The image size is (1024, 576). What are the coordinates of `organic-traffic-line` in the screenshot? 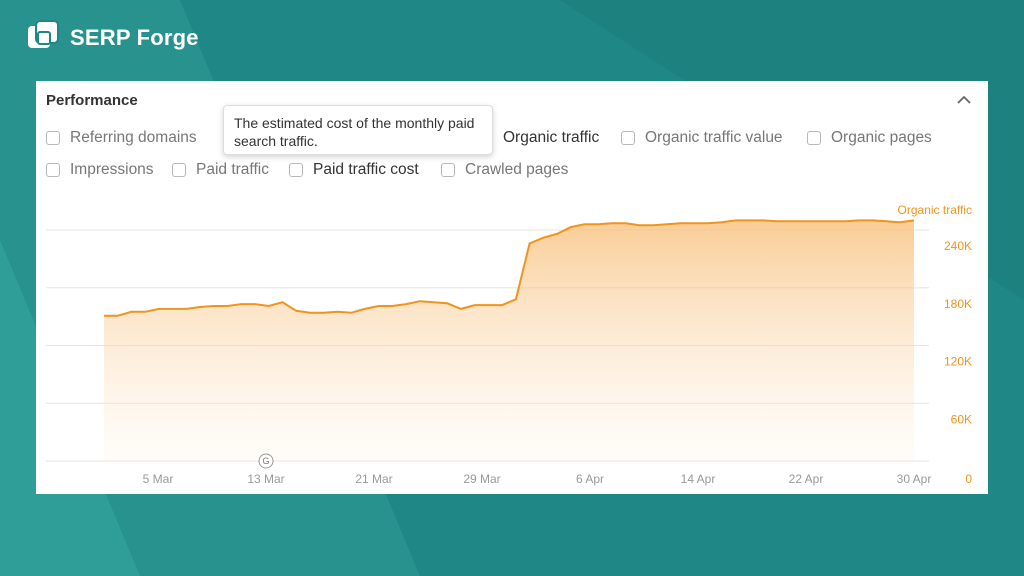 It's located at (509, 268).